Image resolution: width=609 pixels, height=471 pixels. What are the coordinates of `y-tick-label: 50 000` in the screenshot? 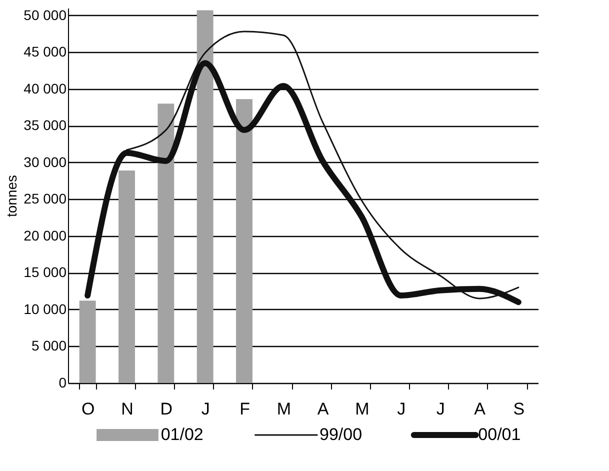 It's located at (45, 14).